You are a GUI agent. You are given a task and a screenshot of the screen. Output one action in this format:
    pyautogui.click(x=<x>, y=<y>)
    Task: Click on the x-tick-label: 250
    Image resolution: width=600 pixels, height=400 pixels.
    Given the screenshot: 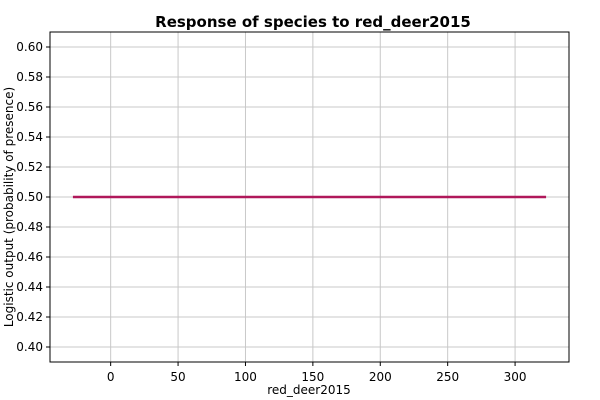 What is the action you would take?
    pyautogui.click(x=447, y=377)
    